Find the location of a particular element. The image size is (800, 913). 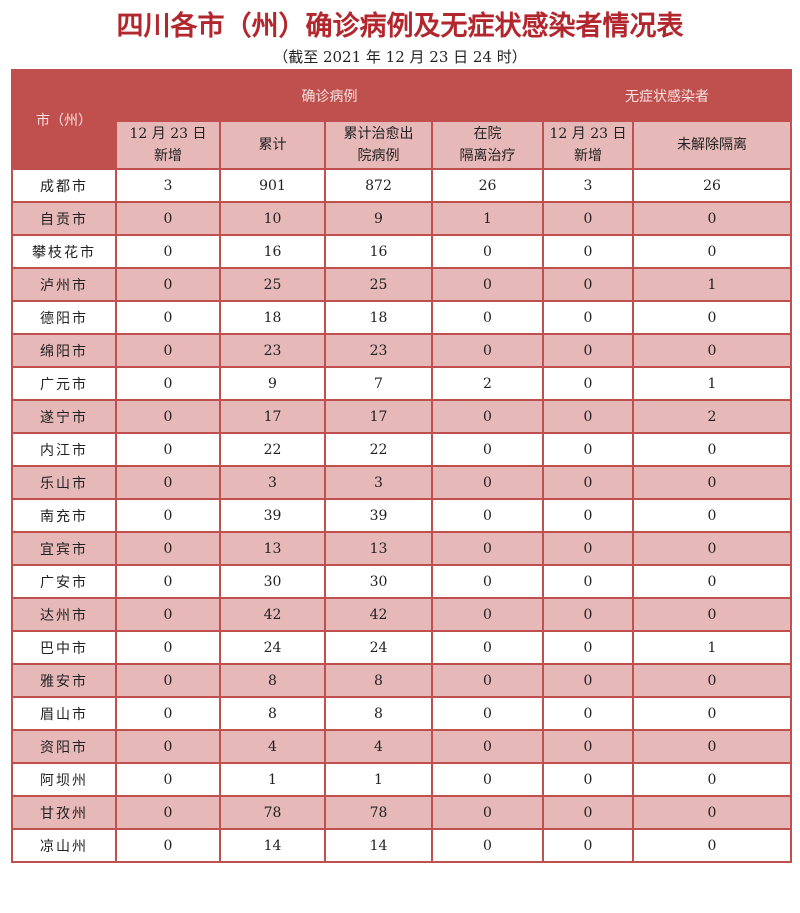

value-cell: 9 is located at coordinates (378, 218).